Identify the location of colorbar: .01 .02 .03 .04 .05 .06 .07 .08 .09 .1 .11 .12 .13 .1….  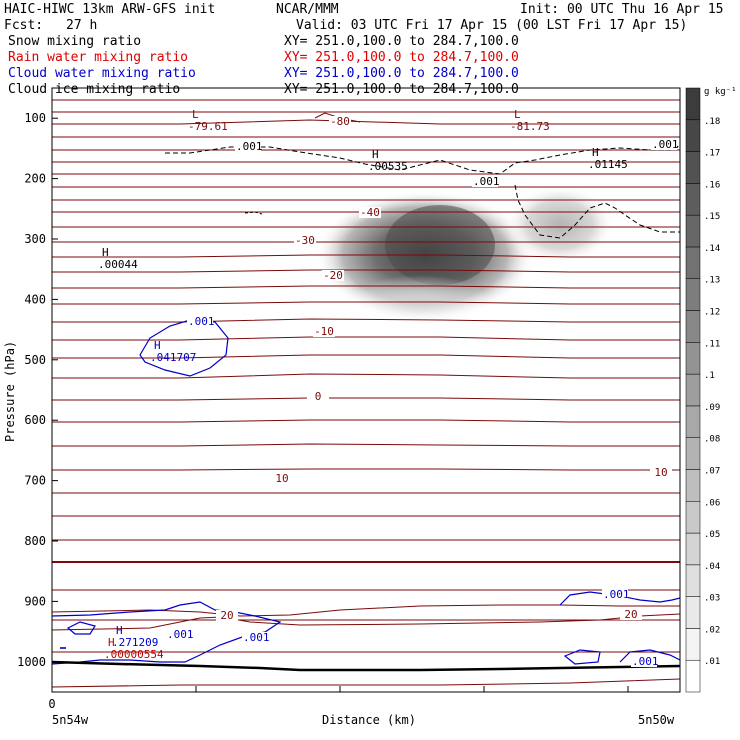
(702, 390).